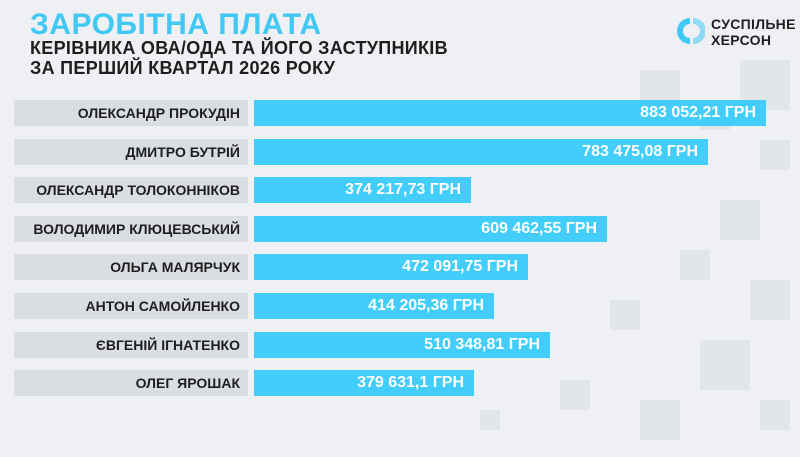  I want to click on chart-row: ОЛЕГ ЯРОШАК 379 631,1 ГРН, so click(400, 383).